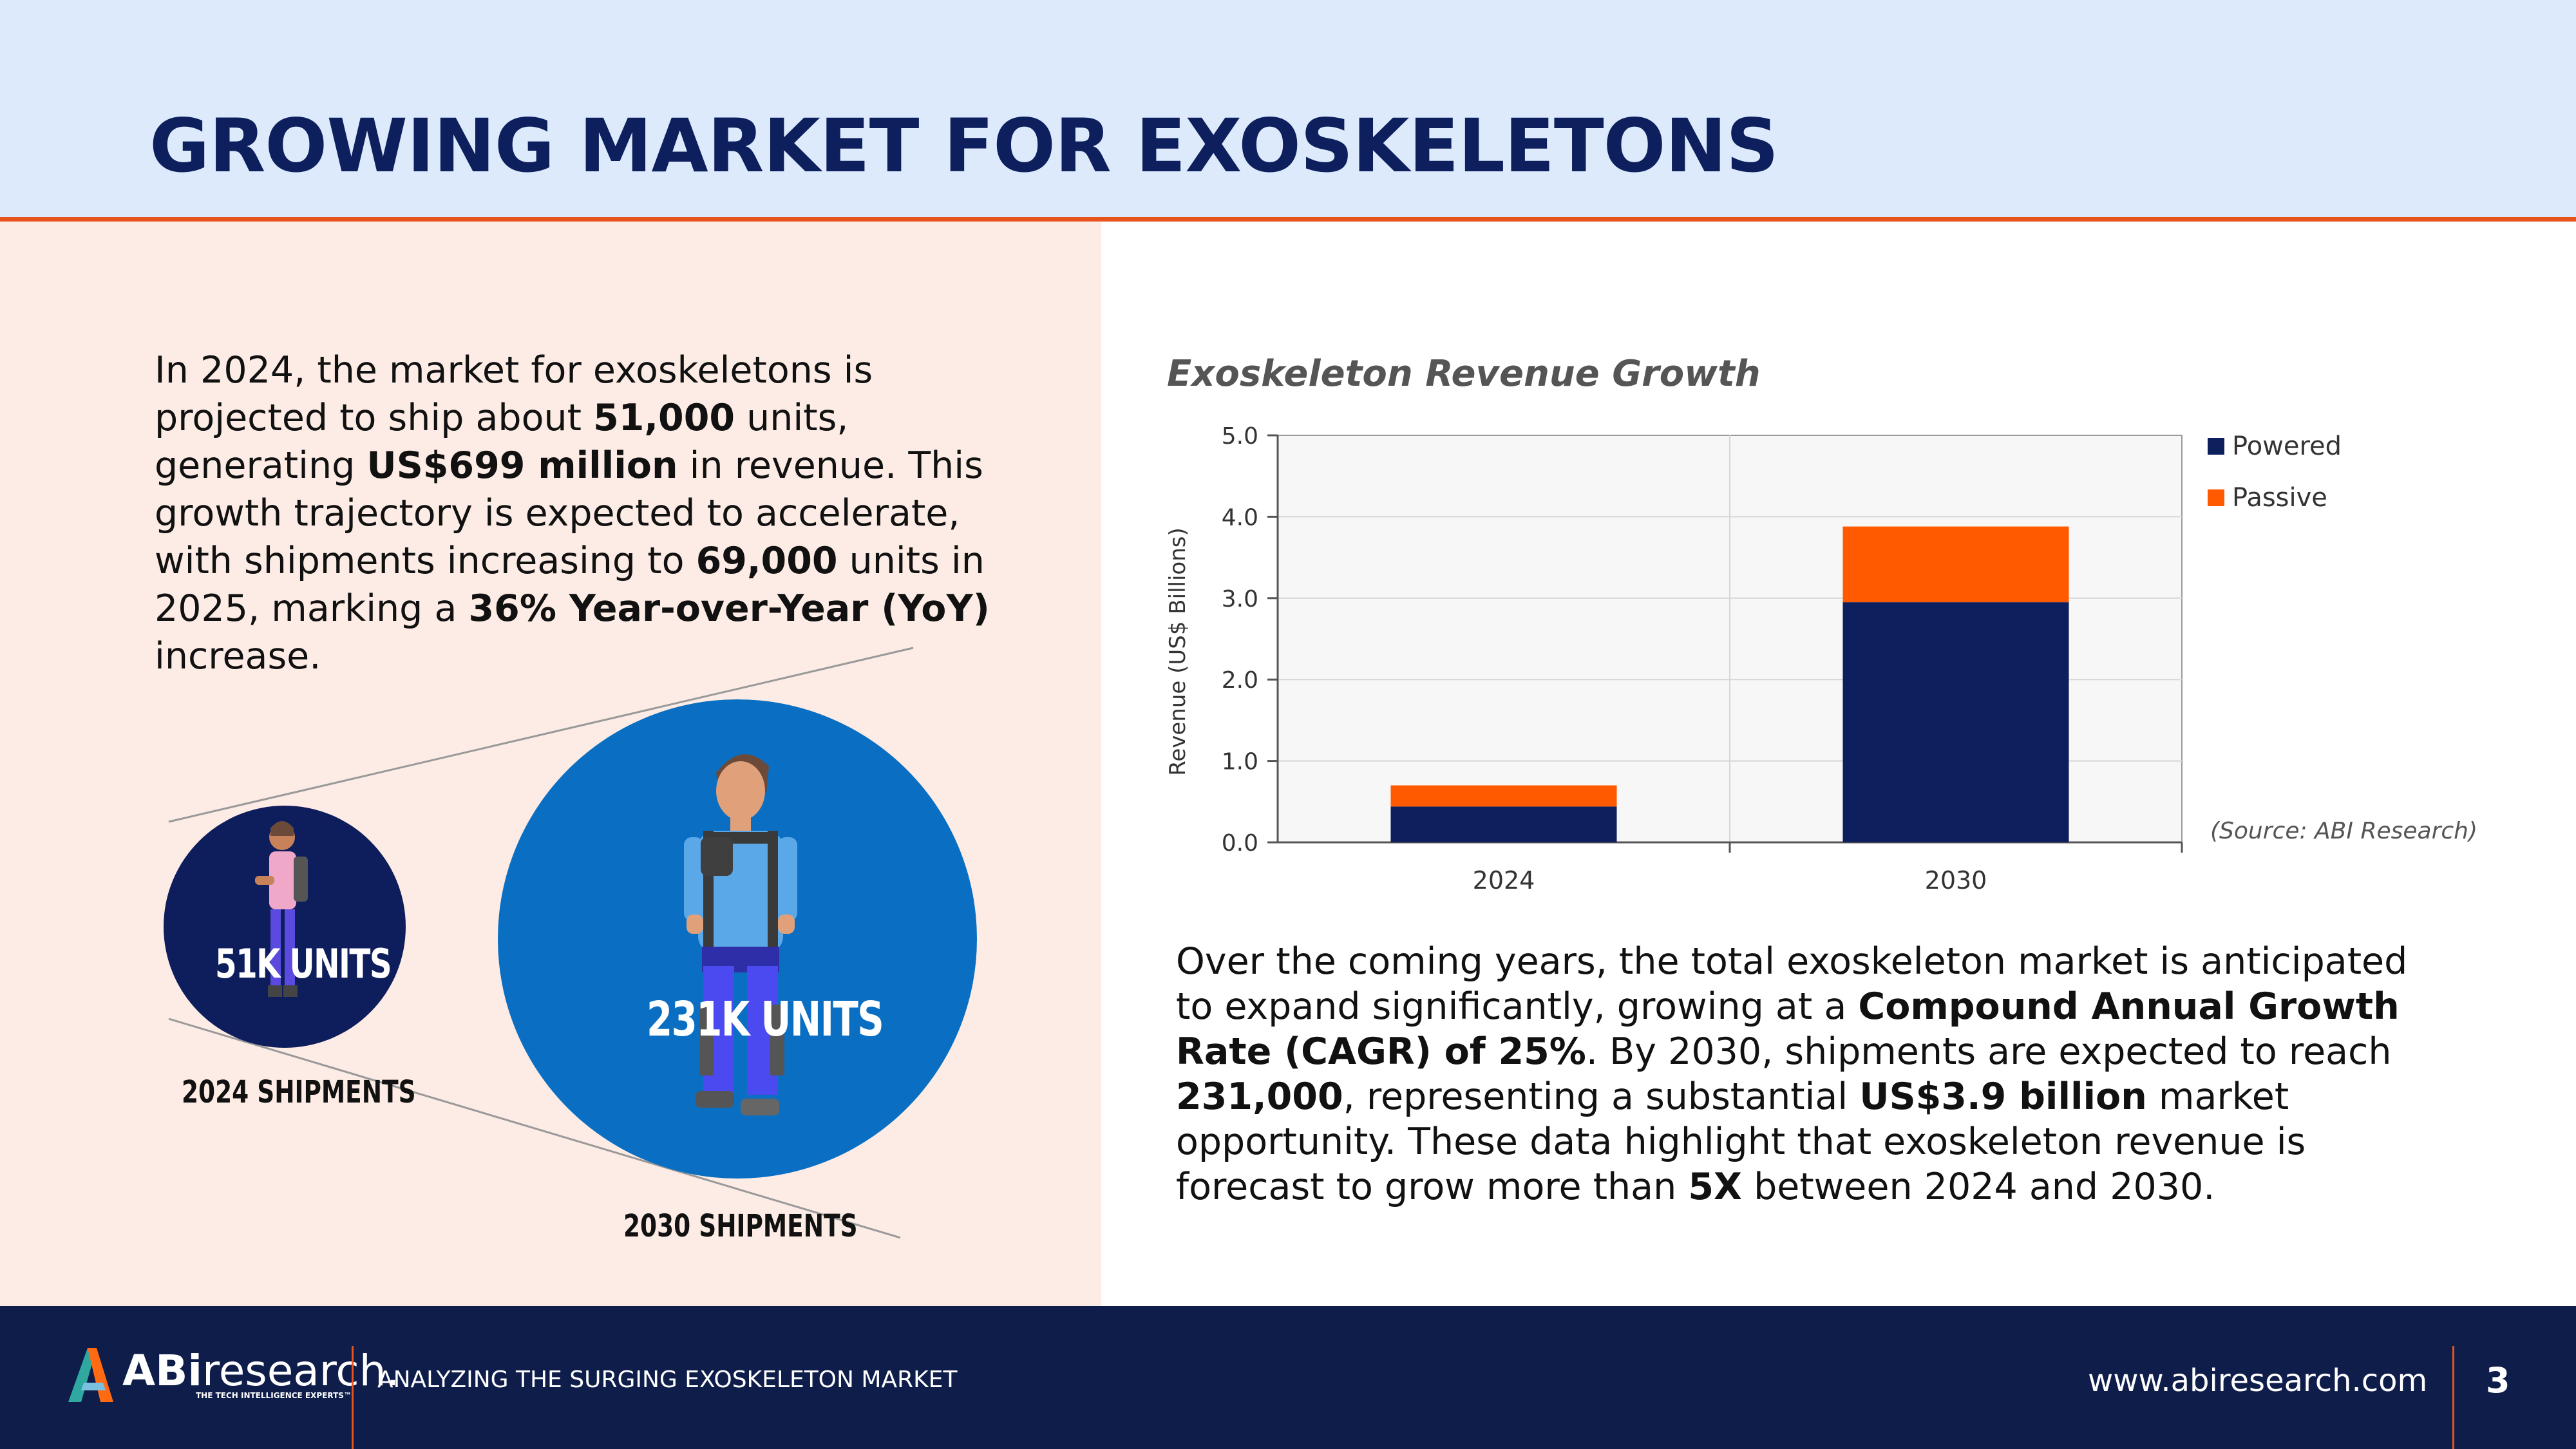 The width and height of the screenshot is (2576, 1449). I want to click on legend-label-powered: Powered, so click(2287, 446).